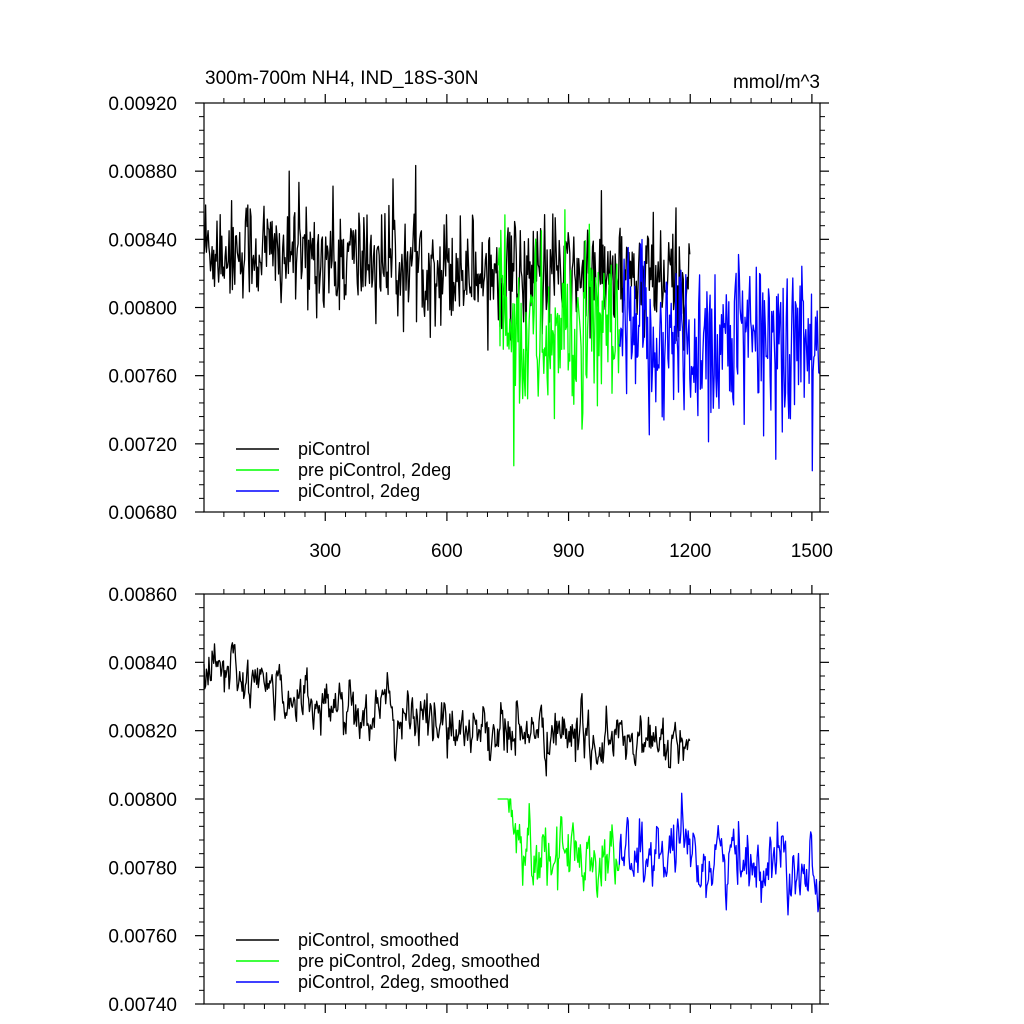  I want to click on y-tick-label: 0.00720, so click(142, 445).